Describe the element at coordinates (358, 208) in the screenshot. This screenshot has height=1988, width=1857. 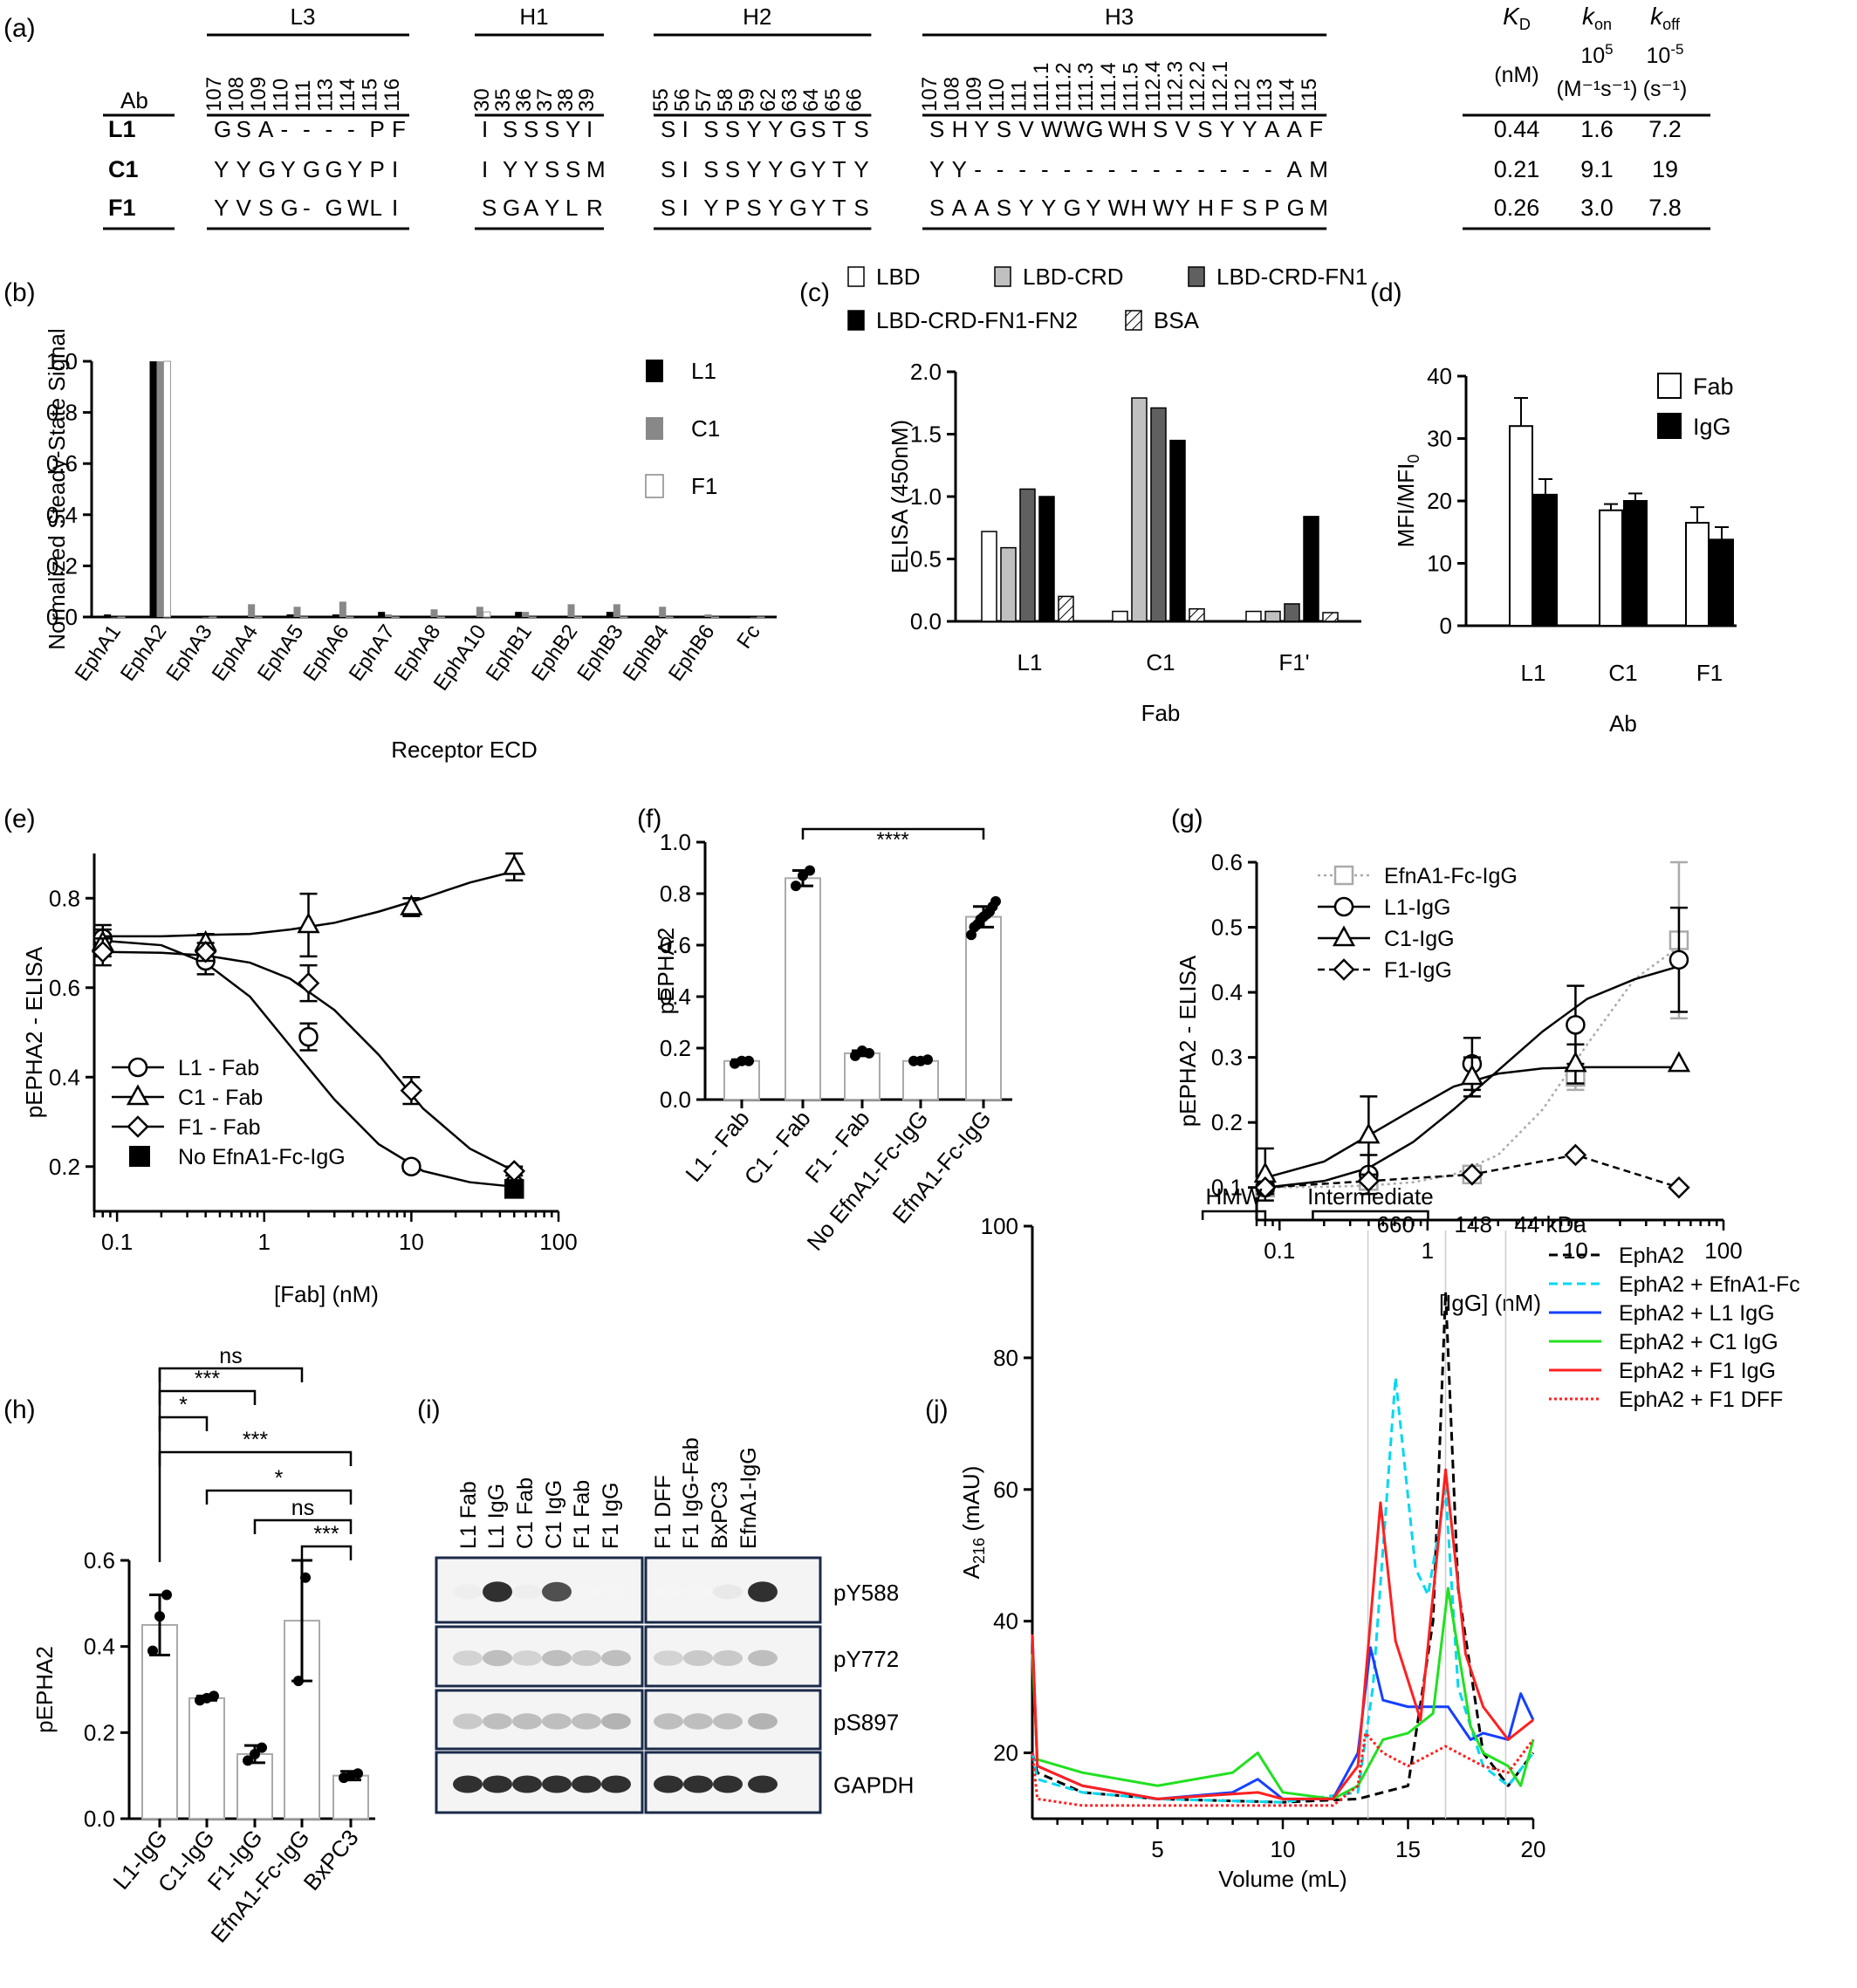
I see `residue: W` at that location.